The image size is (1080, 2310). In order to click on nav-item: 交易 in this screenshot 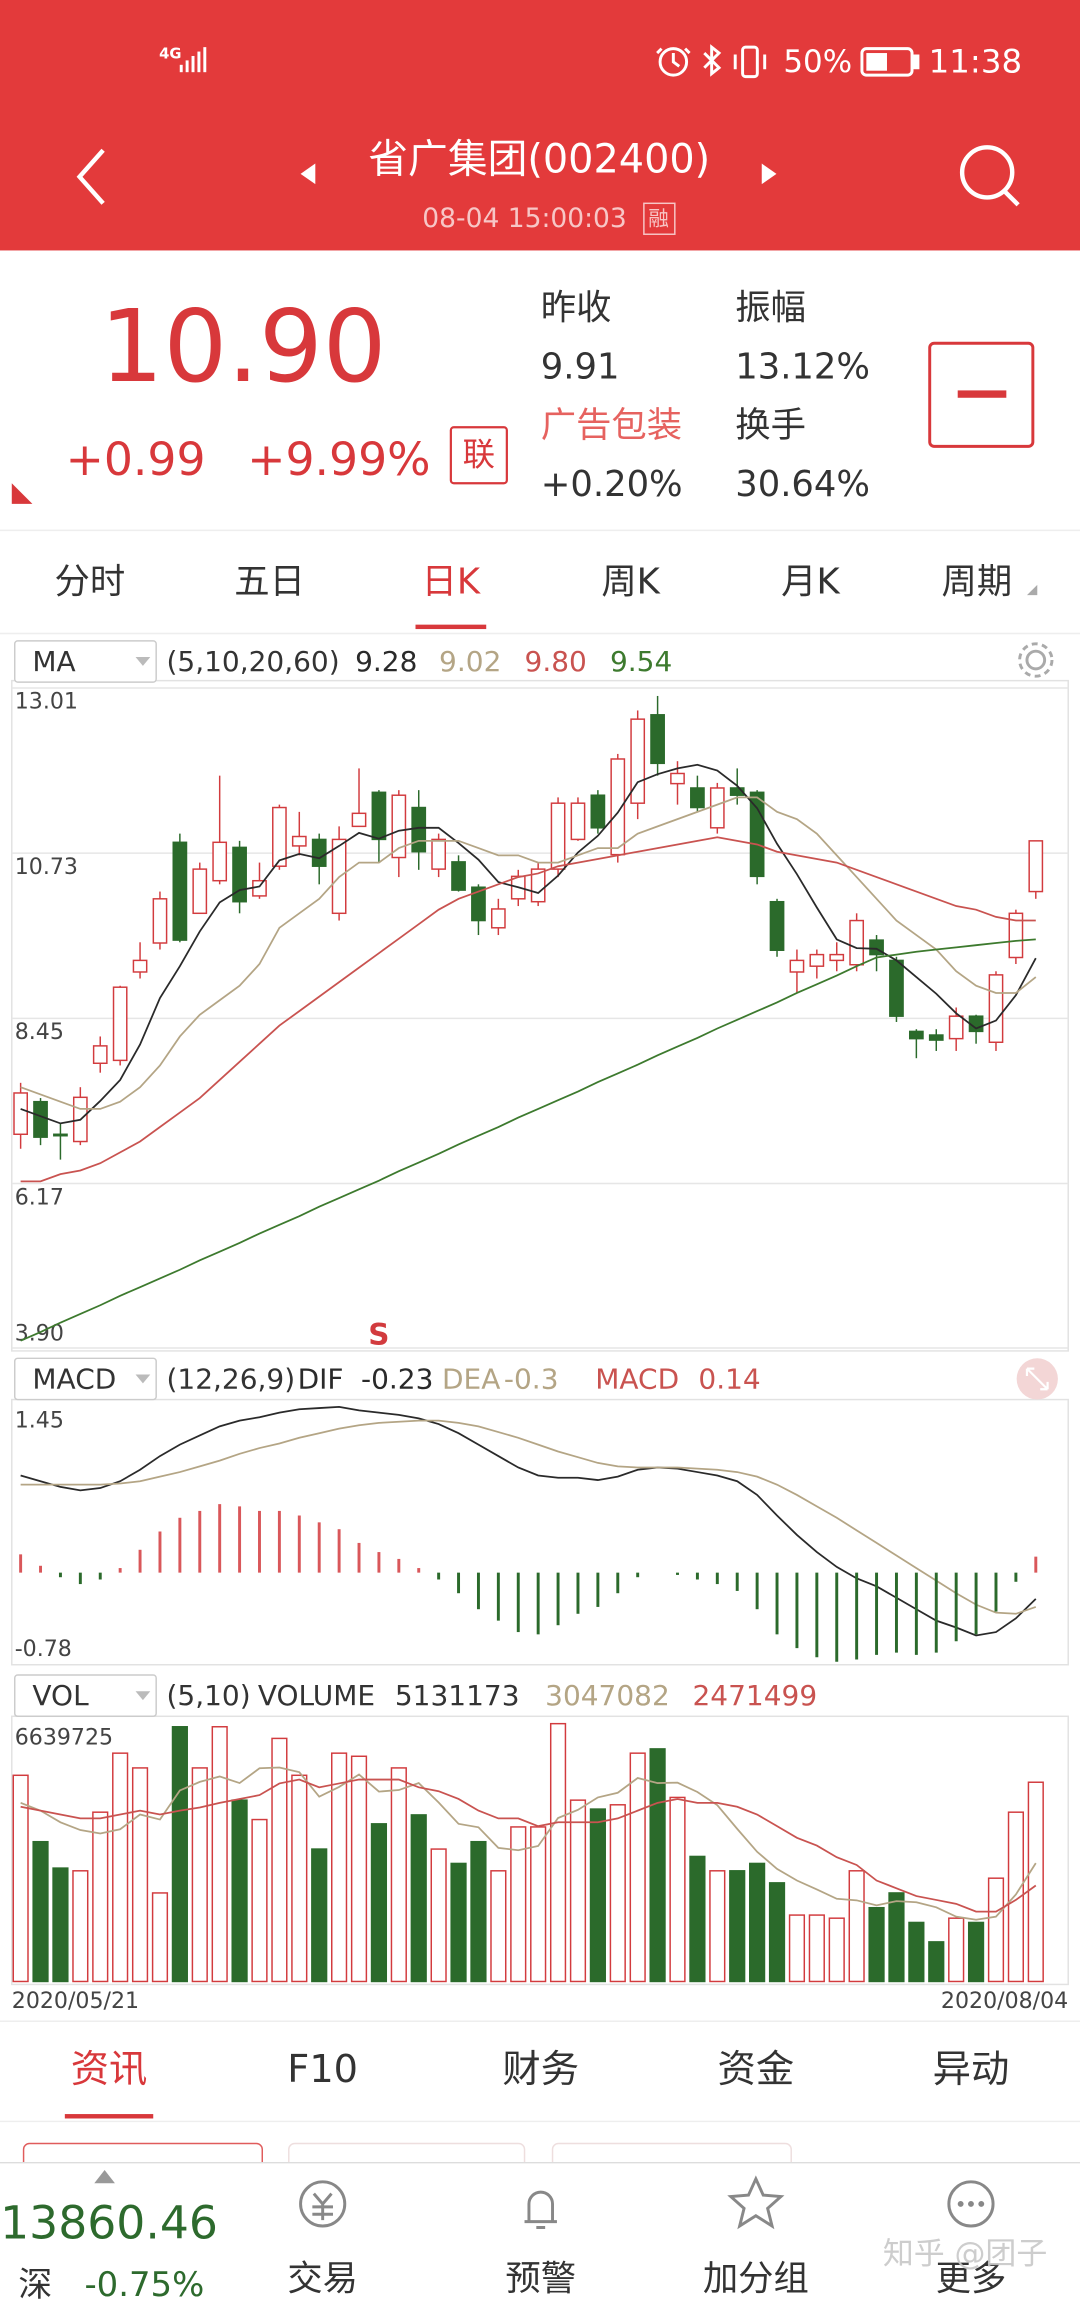, I will do `click(322, 2279)`.